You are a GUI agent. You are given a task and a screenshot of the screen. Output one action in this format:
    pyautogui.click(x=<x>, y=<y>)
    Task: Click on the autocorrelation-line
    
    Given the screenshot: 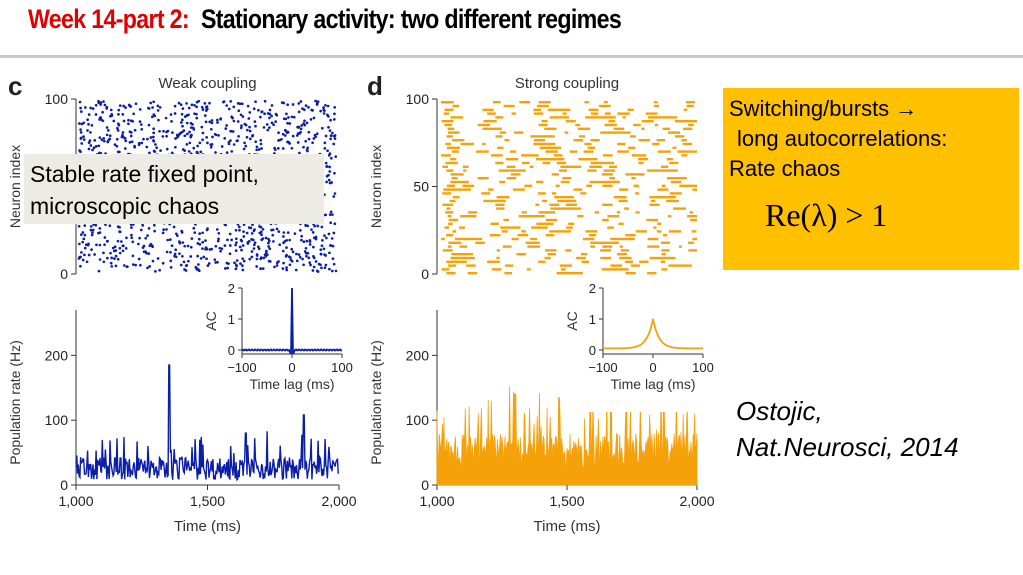 What is the action you would take?
    pyautogui.click(x=292, y=321)
    